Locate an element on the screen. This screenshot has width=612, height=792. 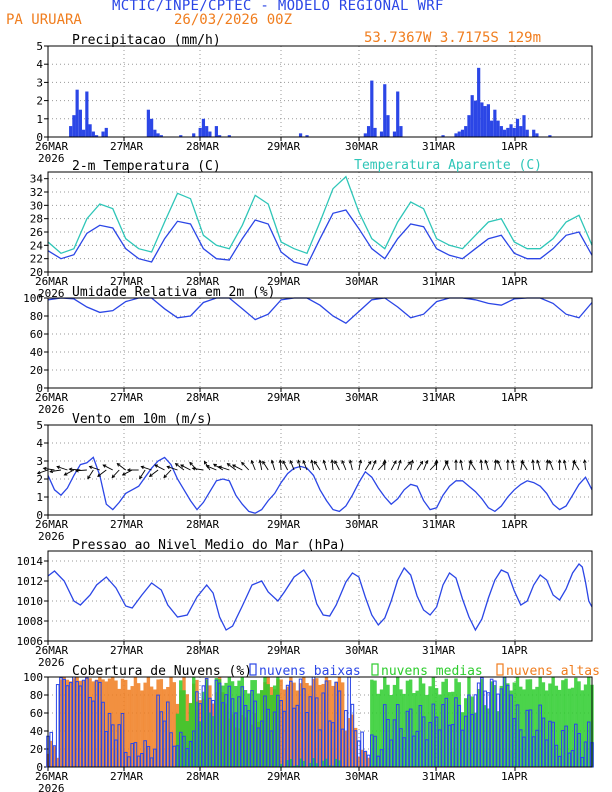
legend-label-0: nuvens baixas is located at coordinates (310, 671).